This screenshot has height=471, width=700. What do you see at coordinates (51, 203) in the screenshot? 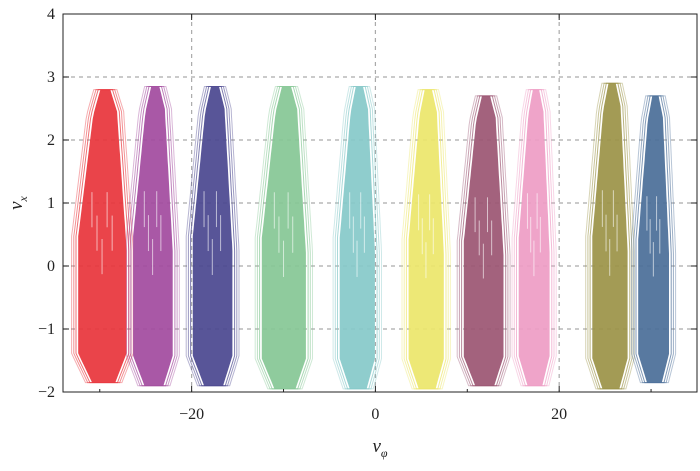
I see `y-tick-label: 1` at bounding box center [51, 203].